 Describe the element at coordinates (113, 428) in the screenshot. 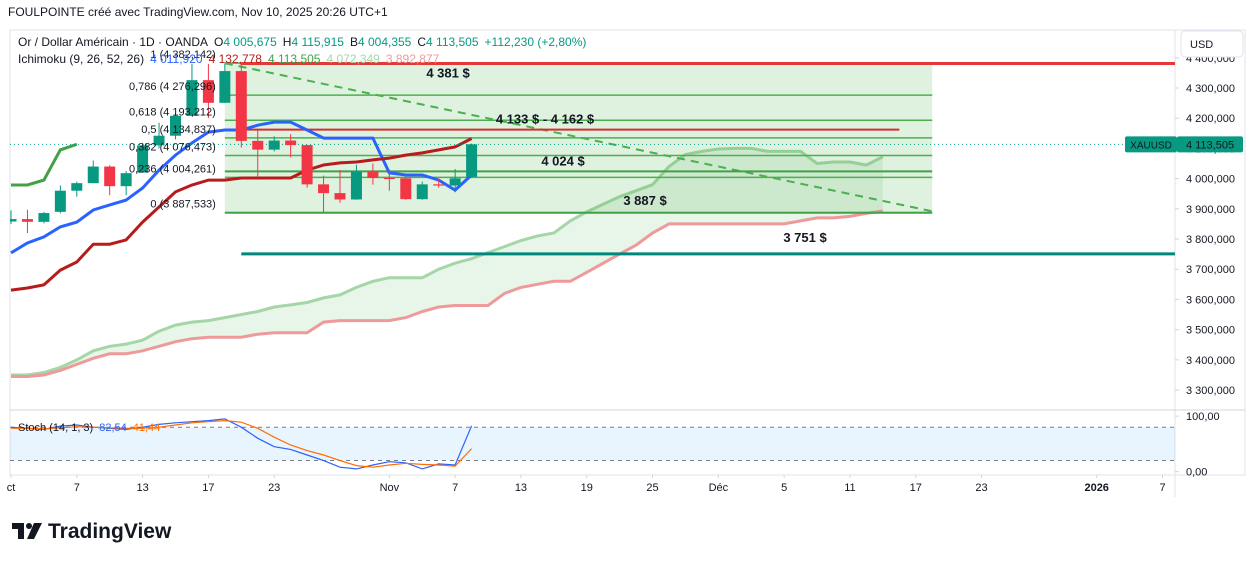

I see `indicator-value: 82,54` at that location.